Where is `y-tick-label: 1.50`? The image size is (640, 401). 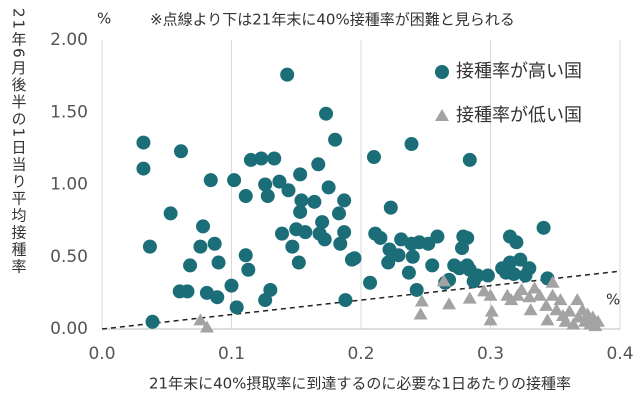
y-tick-label: 1.50 is located at coordinates (69, 112).